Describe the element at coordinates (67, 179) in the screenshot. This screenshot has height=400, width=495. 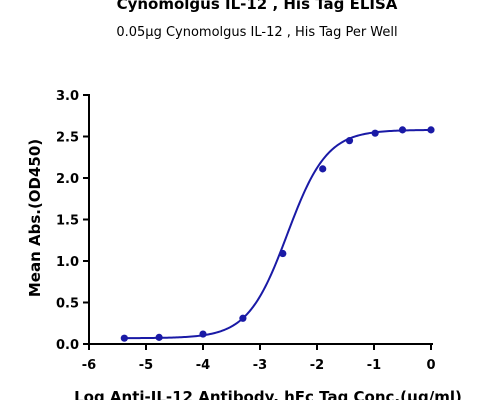
I see `y-tick-label: 2.0` at that location.